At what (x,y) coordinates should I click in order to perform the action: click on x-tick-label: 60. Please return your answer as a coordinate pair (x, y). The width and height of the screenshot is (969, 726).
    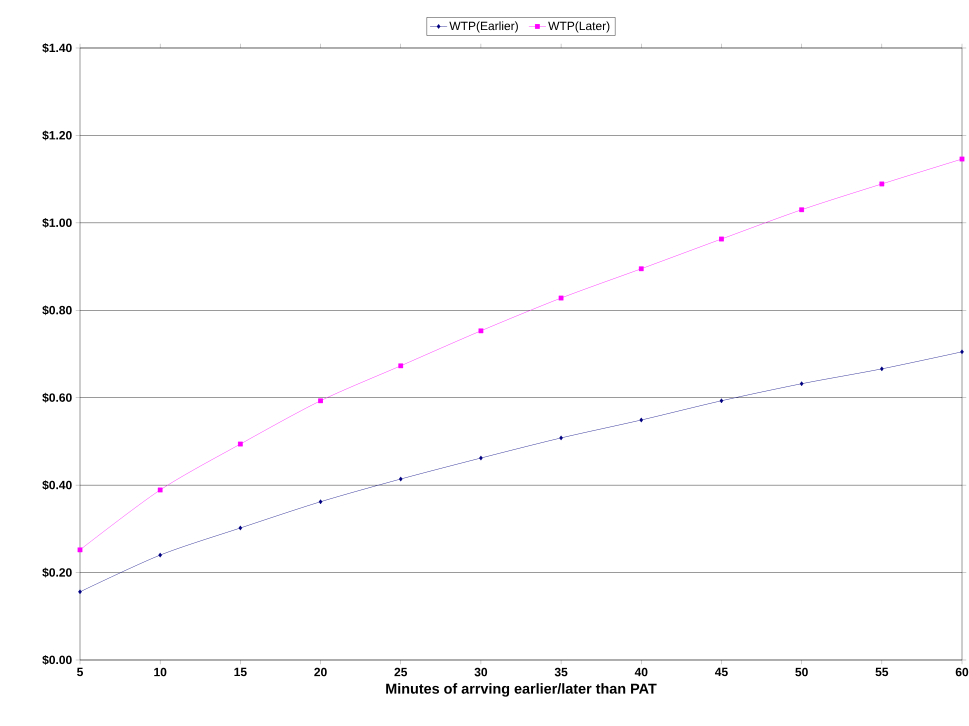
    Looking at the image, I should click on (962, 672).